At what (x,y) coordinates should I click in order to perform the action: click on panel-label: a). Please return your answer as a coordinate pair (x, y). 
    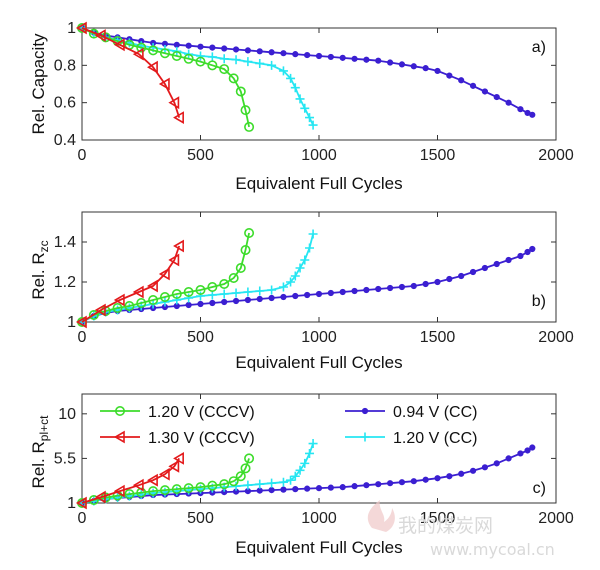
    Looking at the image, I should click on (539, 47).